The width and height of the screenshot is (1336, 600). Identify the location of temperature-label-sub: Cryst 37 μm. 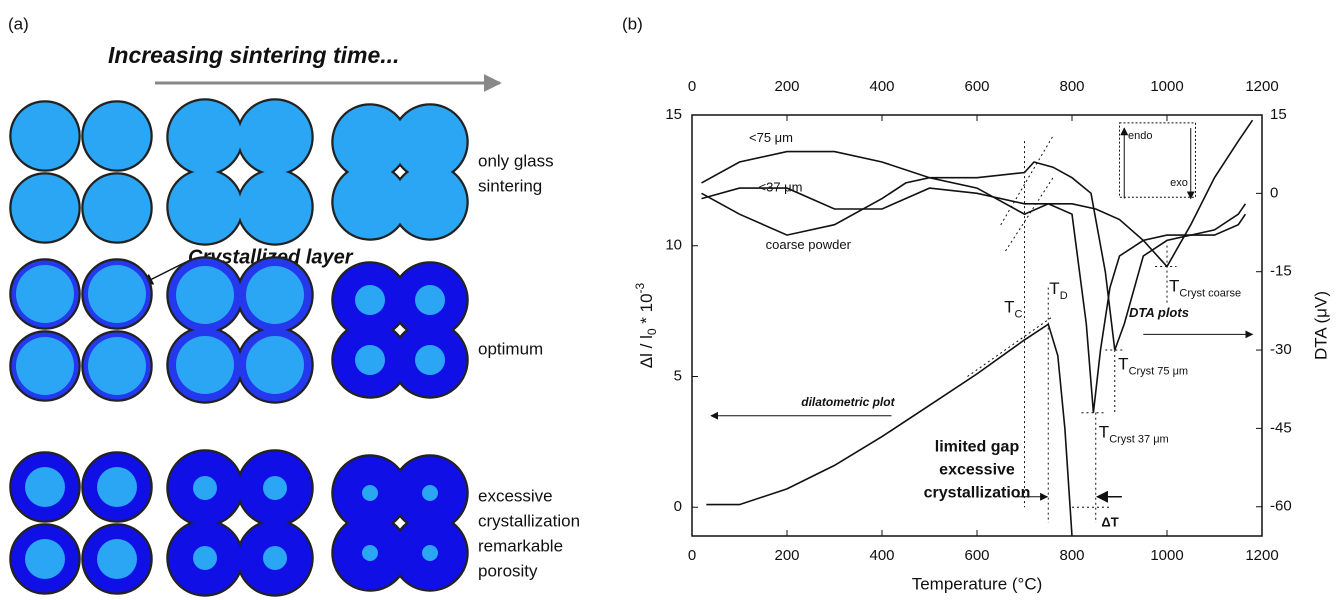
(1139, 440).